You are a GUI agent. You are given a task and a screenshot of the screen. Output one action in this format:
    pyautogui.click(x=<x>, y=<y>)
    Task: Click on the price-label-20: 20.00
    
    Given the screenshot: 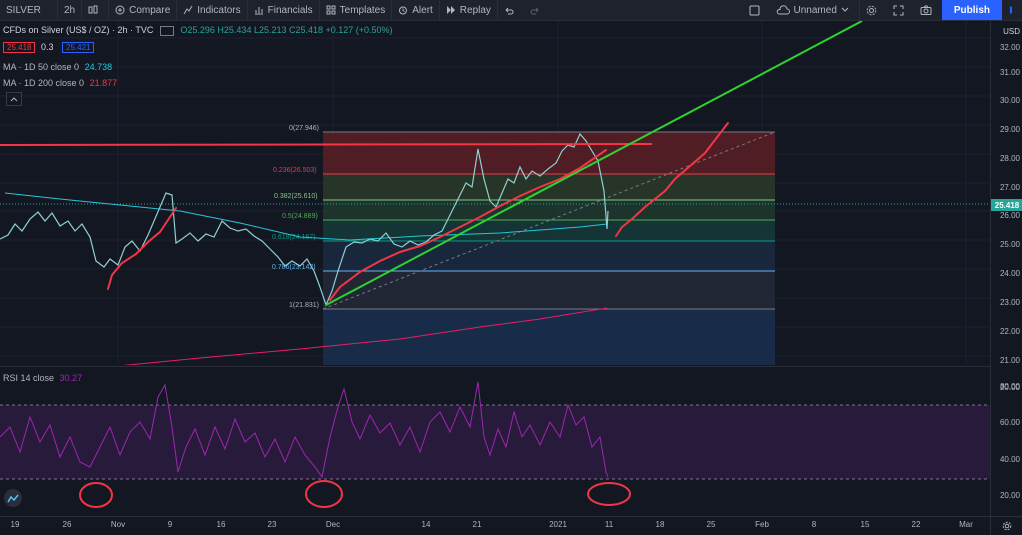 What is the action you would take?
    pyautogui.click(x=1009, y=387)
    